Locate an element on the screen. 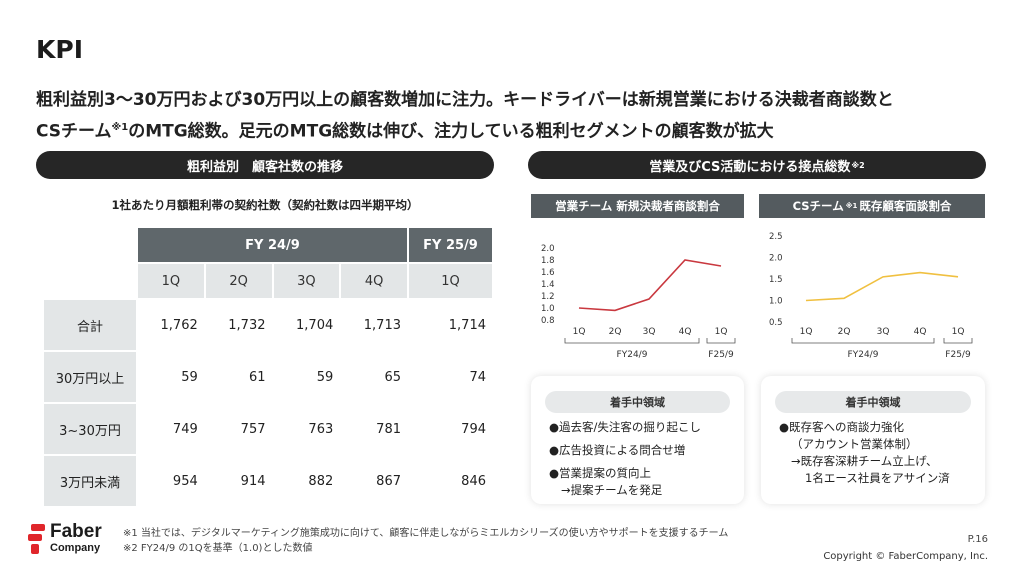  table-cell: 954 is located at coordinates (171, 481).